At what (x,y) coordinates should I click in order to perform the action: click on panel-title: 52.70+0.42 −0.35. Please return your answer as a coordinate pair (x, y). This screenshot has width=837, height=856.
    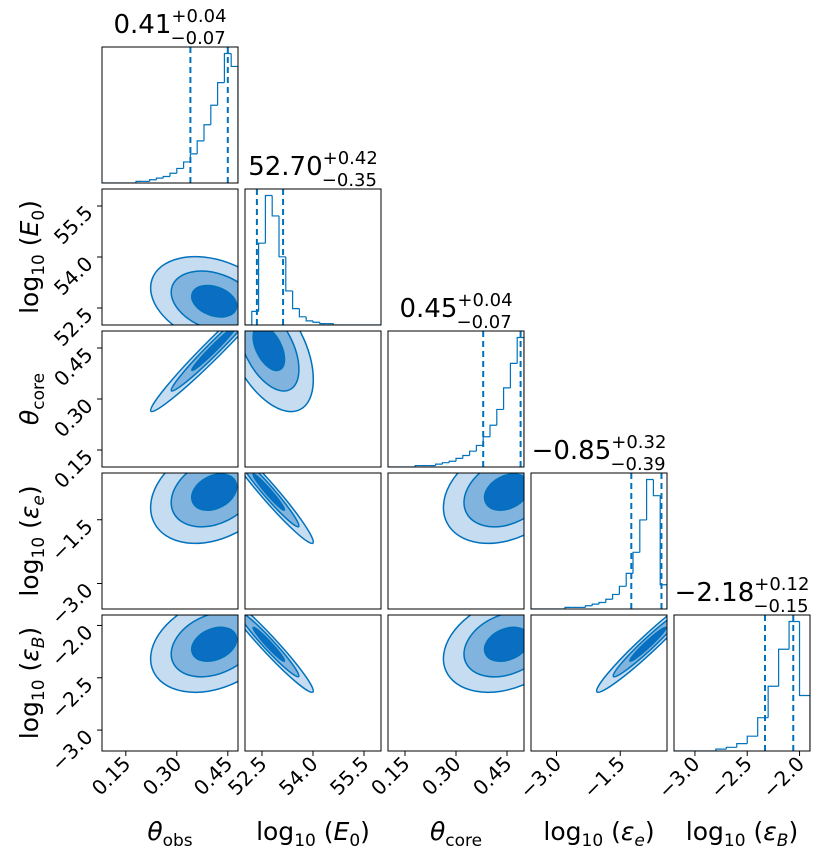
    Looking at the image, I should click on (313, 169).